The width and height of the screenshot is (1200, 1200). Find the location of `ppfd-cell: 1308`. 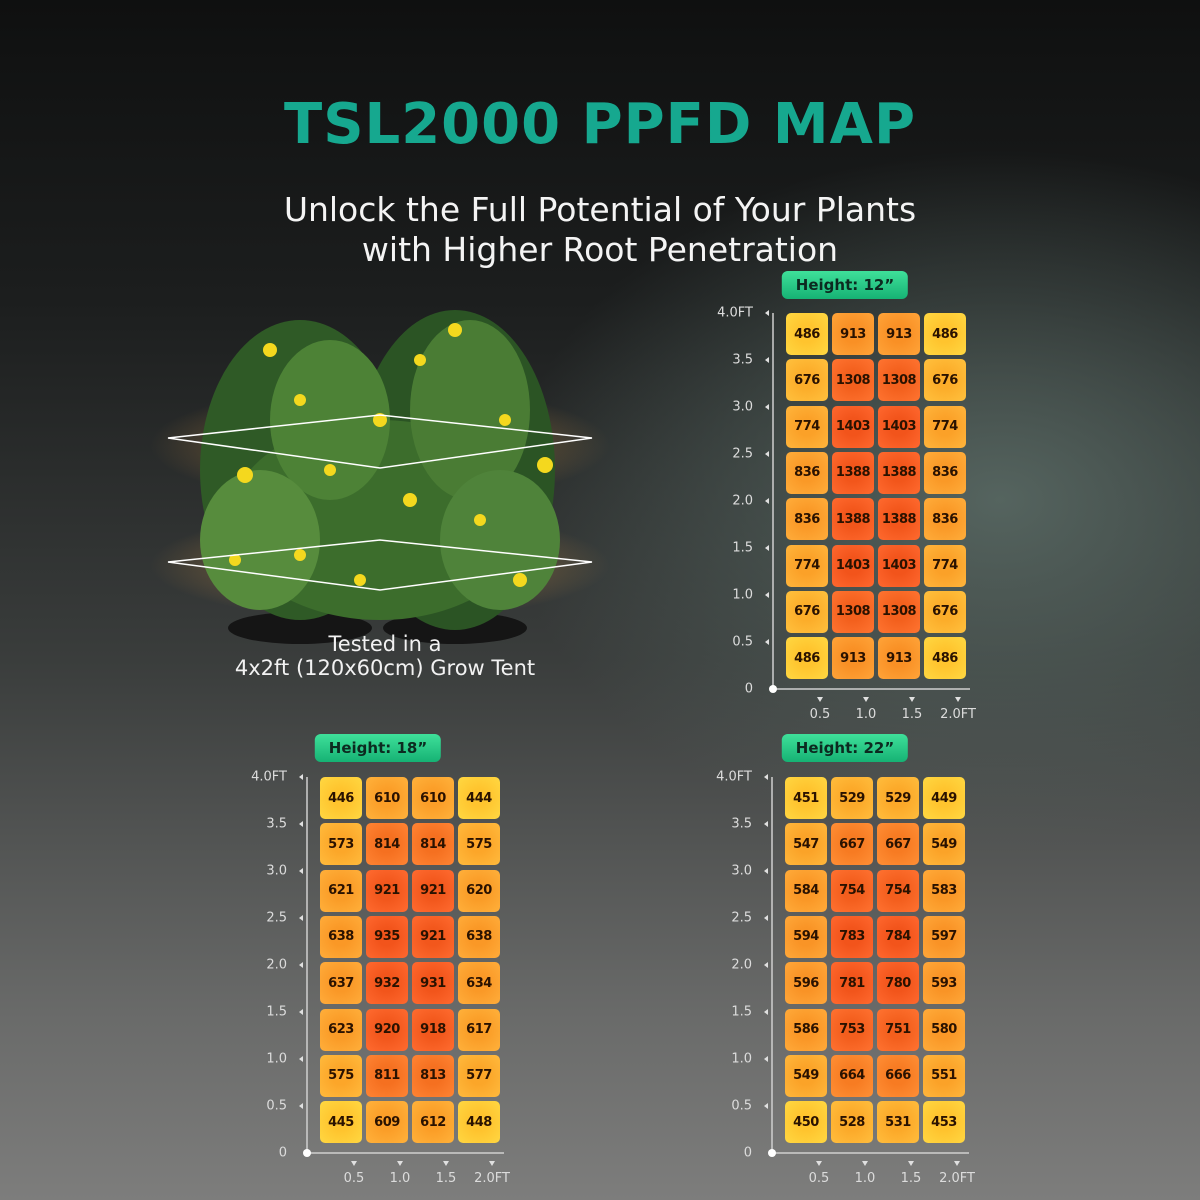

ppfd-cell: 1308 is located at coordinates (899, 380).